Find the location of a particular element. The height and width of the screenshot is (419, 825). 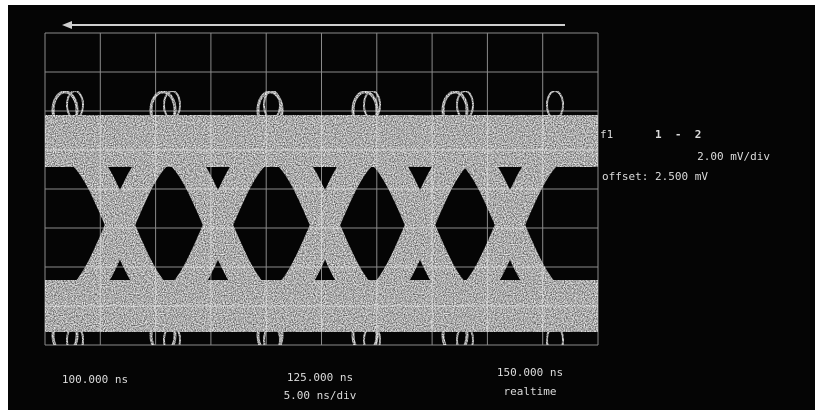

time-per-div: 5.00 ns/div is located at coordinates (320, 395).